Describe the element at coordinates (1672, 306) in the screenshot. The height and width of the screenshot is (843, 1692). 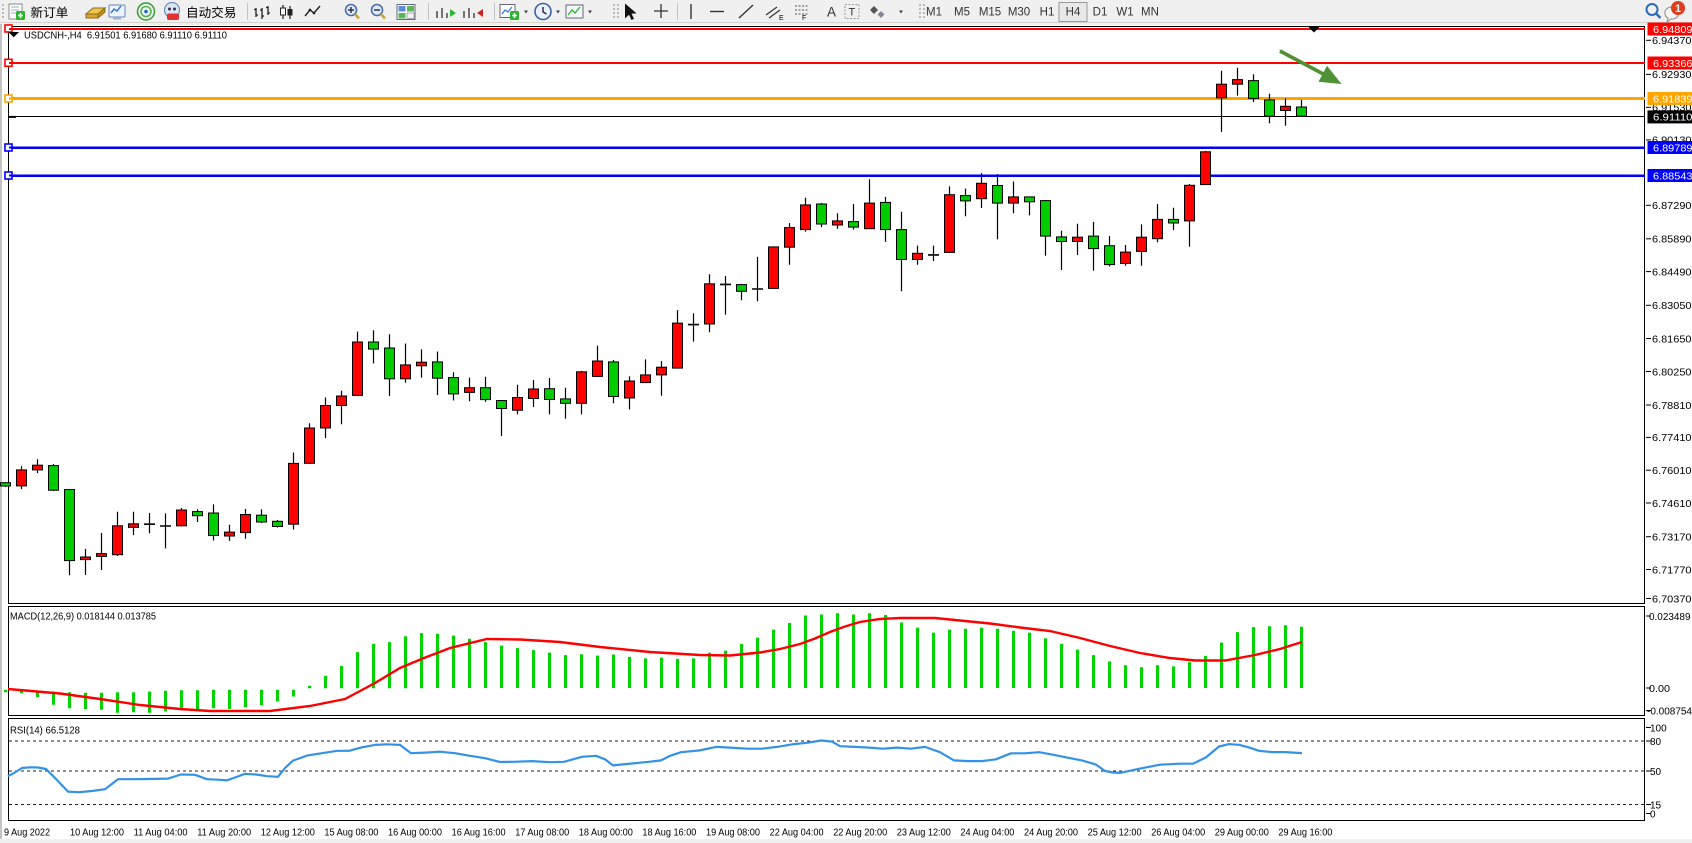
I see `svg-text: 6.83050` at that location.